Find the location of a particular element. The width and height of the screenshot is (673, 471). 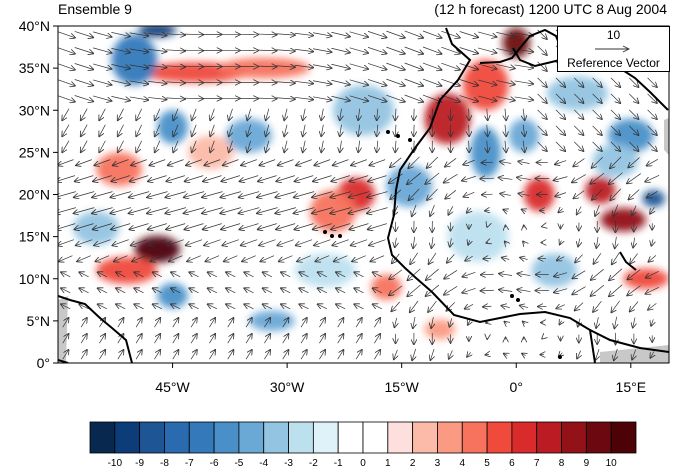

land-mask-patch is located at coordinates (666, 136).